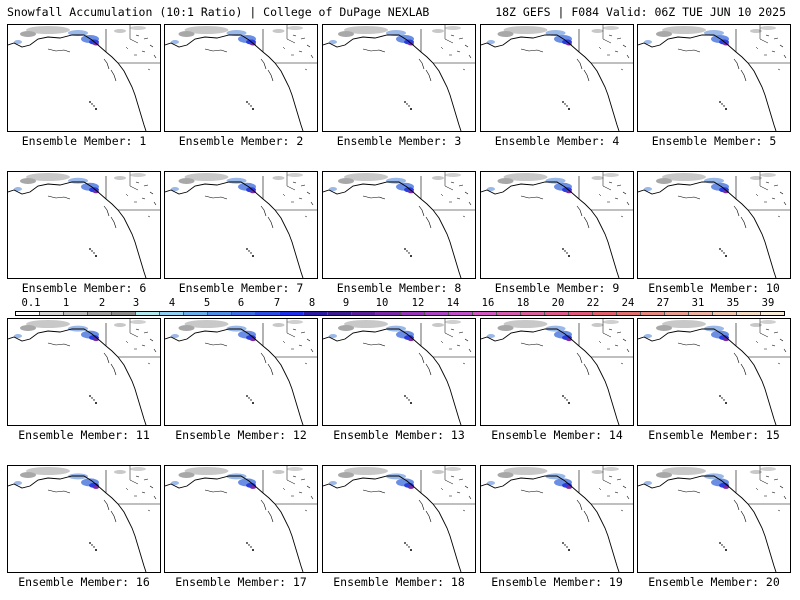 The image size is (800, 600). I want to click on colorbar-tick-label: 4, so click(172, 303).